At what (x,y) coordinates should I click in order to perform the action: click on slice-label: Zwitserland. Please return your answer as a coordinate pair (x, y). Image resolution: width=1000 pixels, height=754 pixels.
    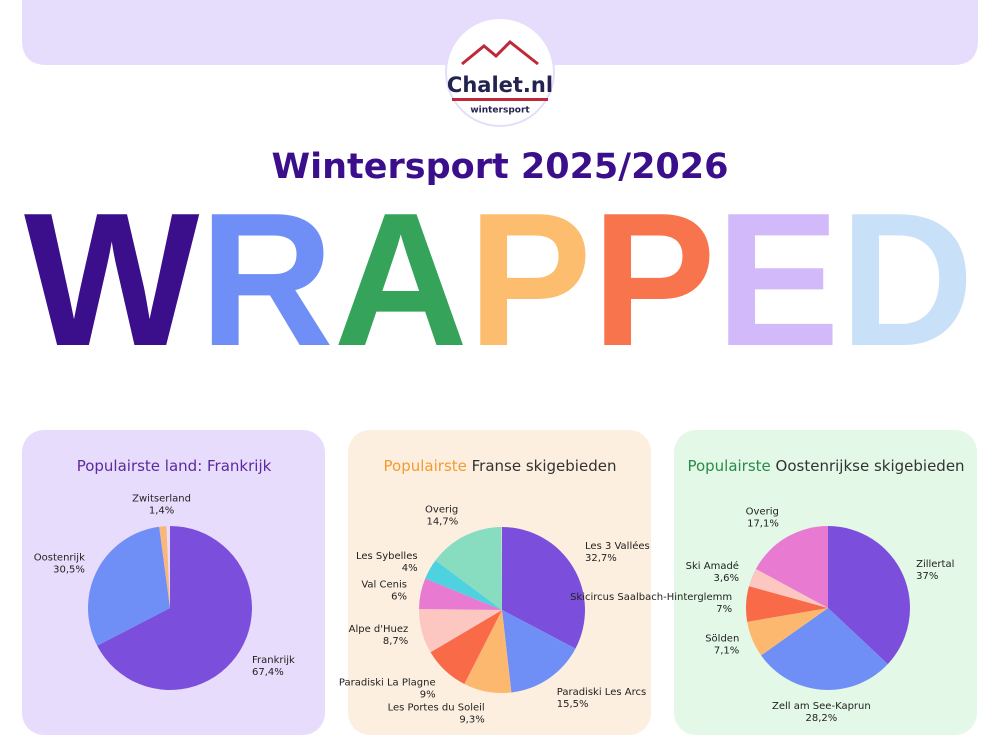
    Looking at the image, I should click on (161, 498).